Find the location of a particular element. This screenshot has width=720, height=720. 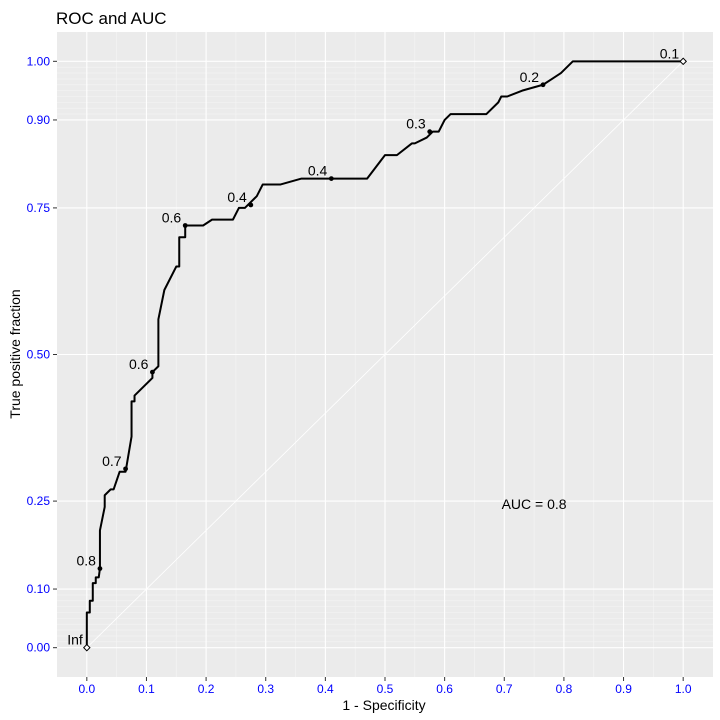

x-tick-label: 1.0 is located at coordinates (683, 689).